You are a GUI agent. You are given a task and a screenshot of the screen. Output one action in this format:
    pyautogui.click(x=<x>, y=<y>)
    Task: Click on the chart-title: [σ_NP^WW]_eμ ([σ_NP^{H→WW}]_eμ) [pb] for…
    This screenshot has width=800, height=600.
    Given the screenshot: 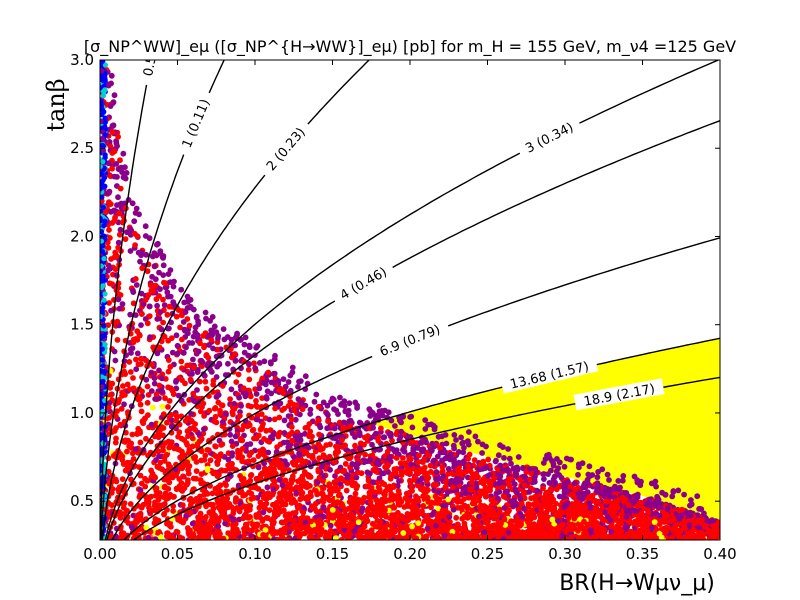 What is the action you would take?
    pyautogui.click(x=410, y=47)
    